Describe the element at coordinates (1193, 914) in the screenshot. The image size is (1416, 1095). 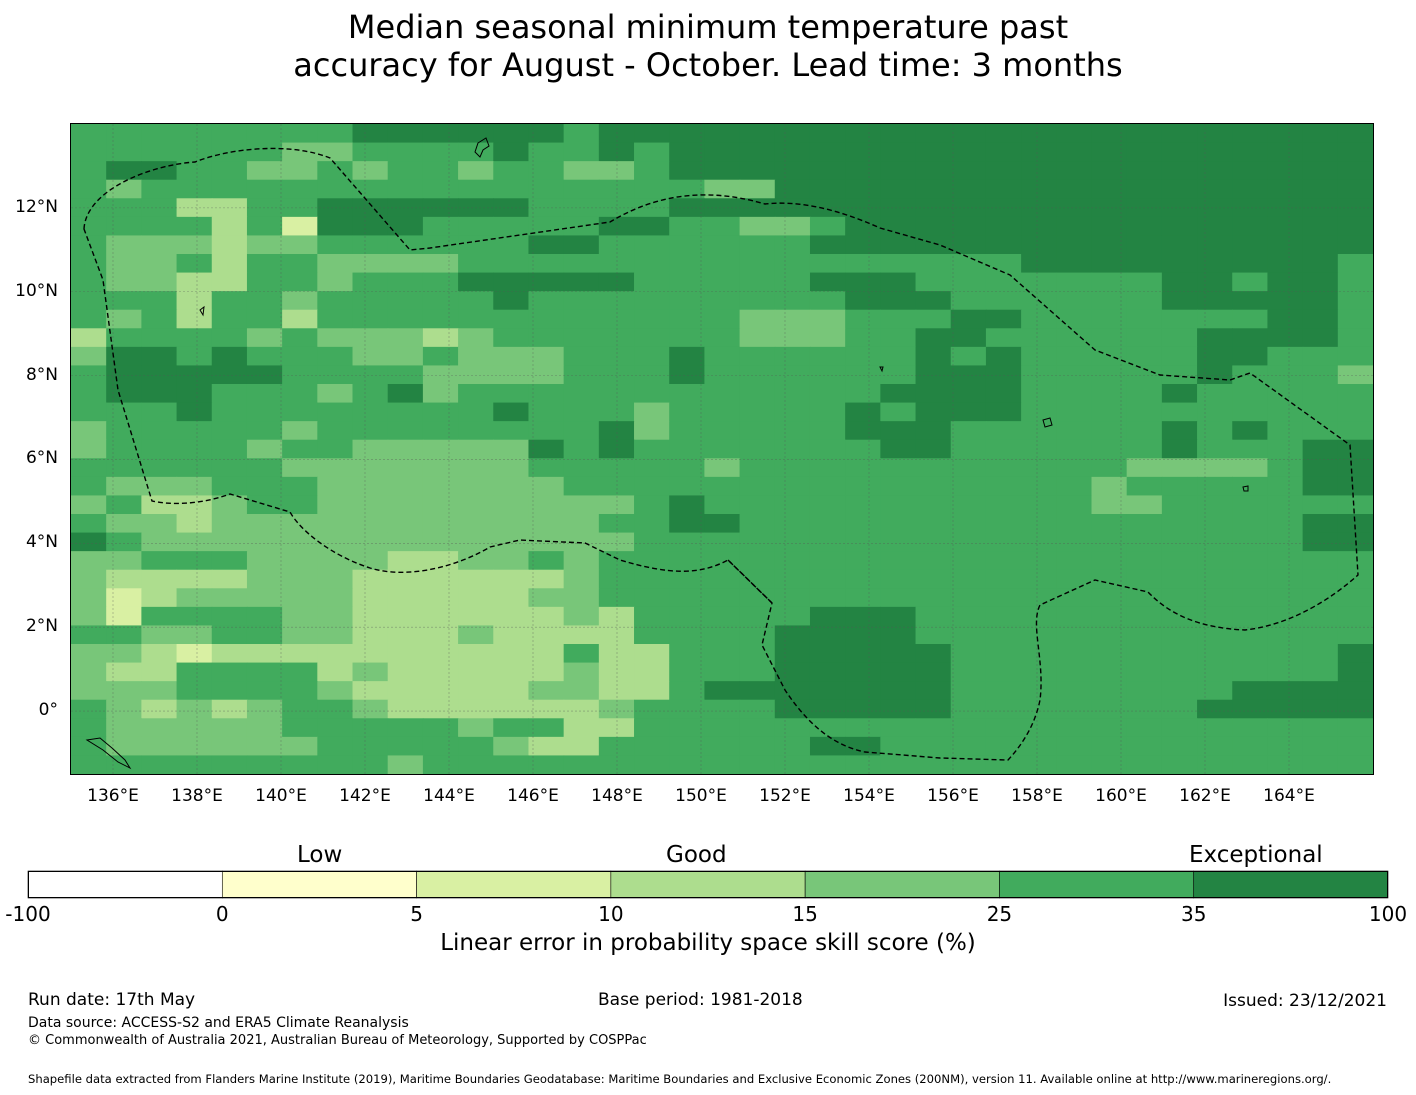
I see `colorbar-tick-label: 35` at that location.